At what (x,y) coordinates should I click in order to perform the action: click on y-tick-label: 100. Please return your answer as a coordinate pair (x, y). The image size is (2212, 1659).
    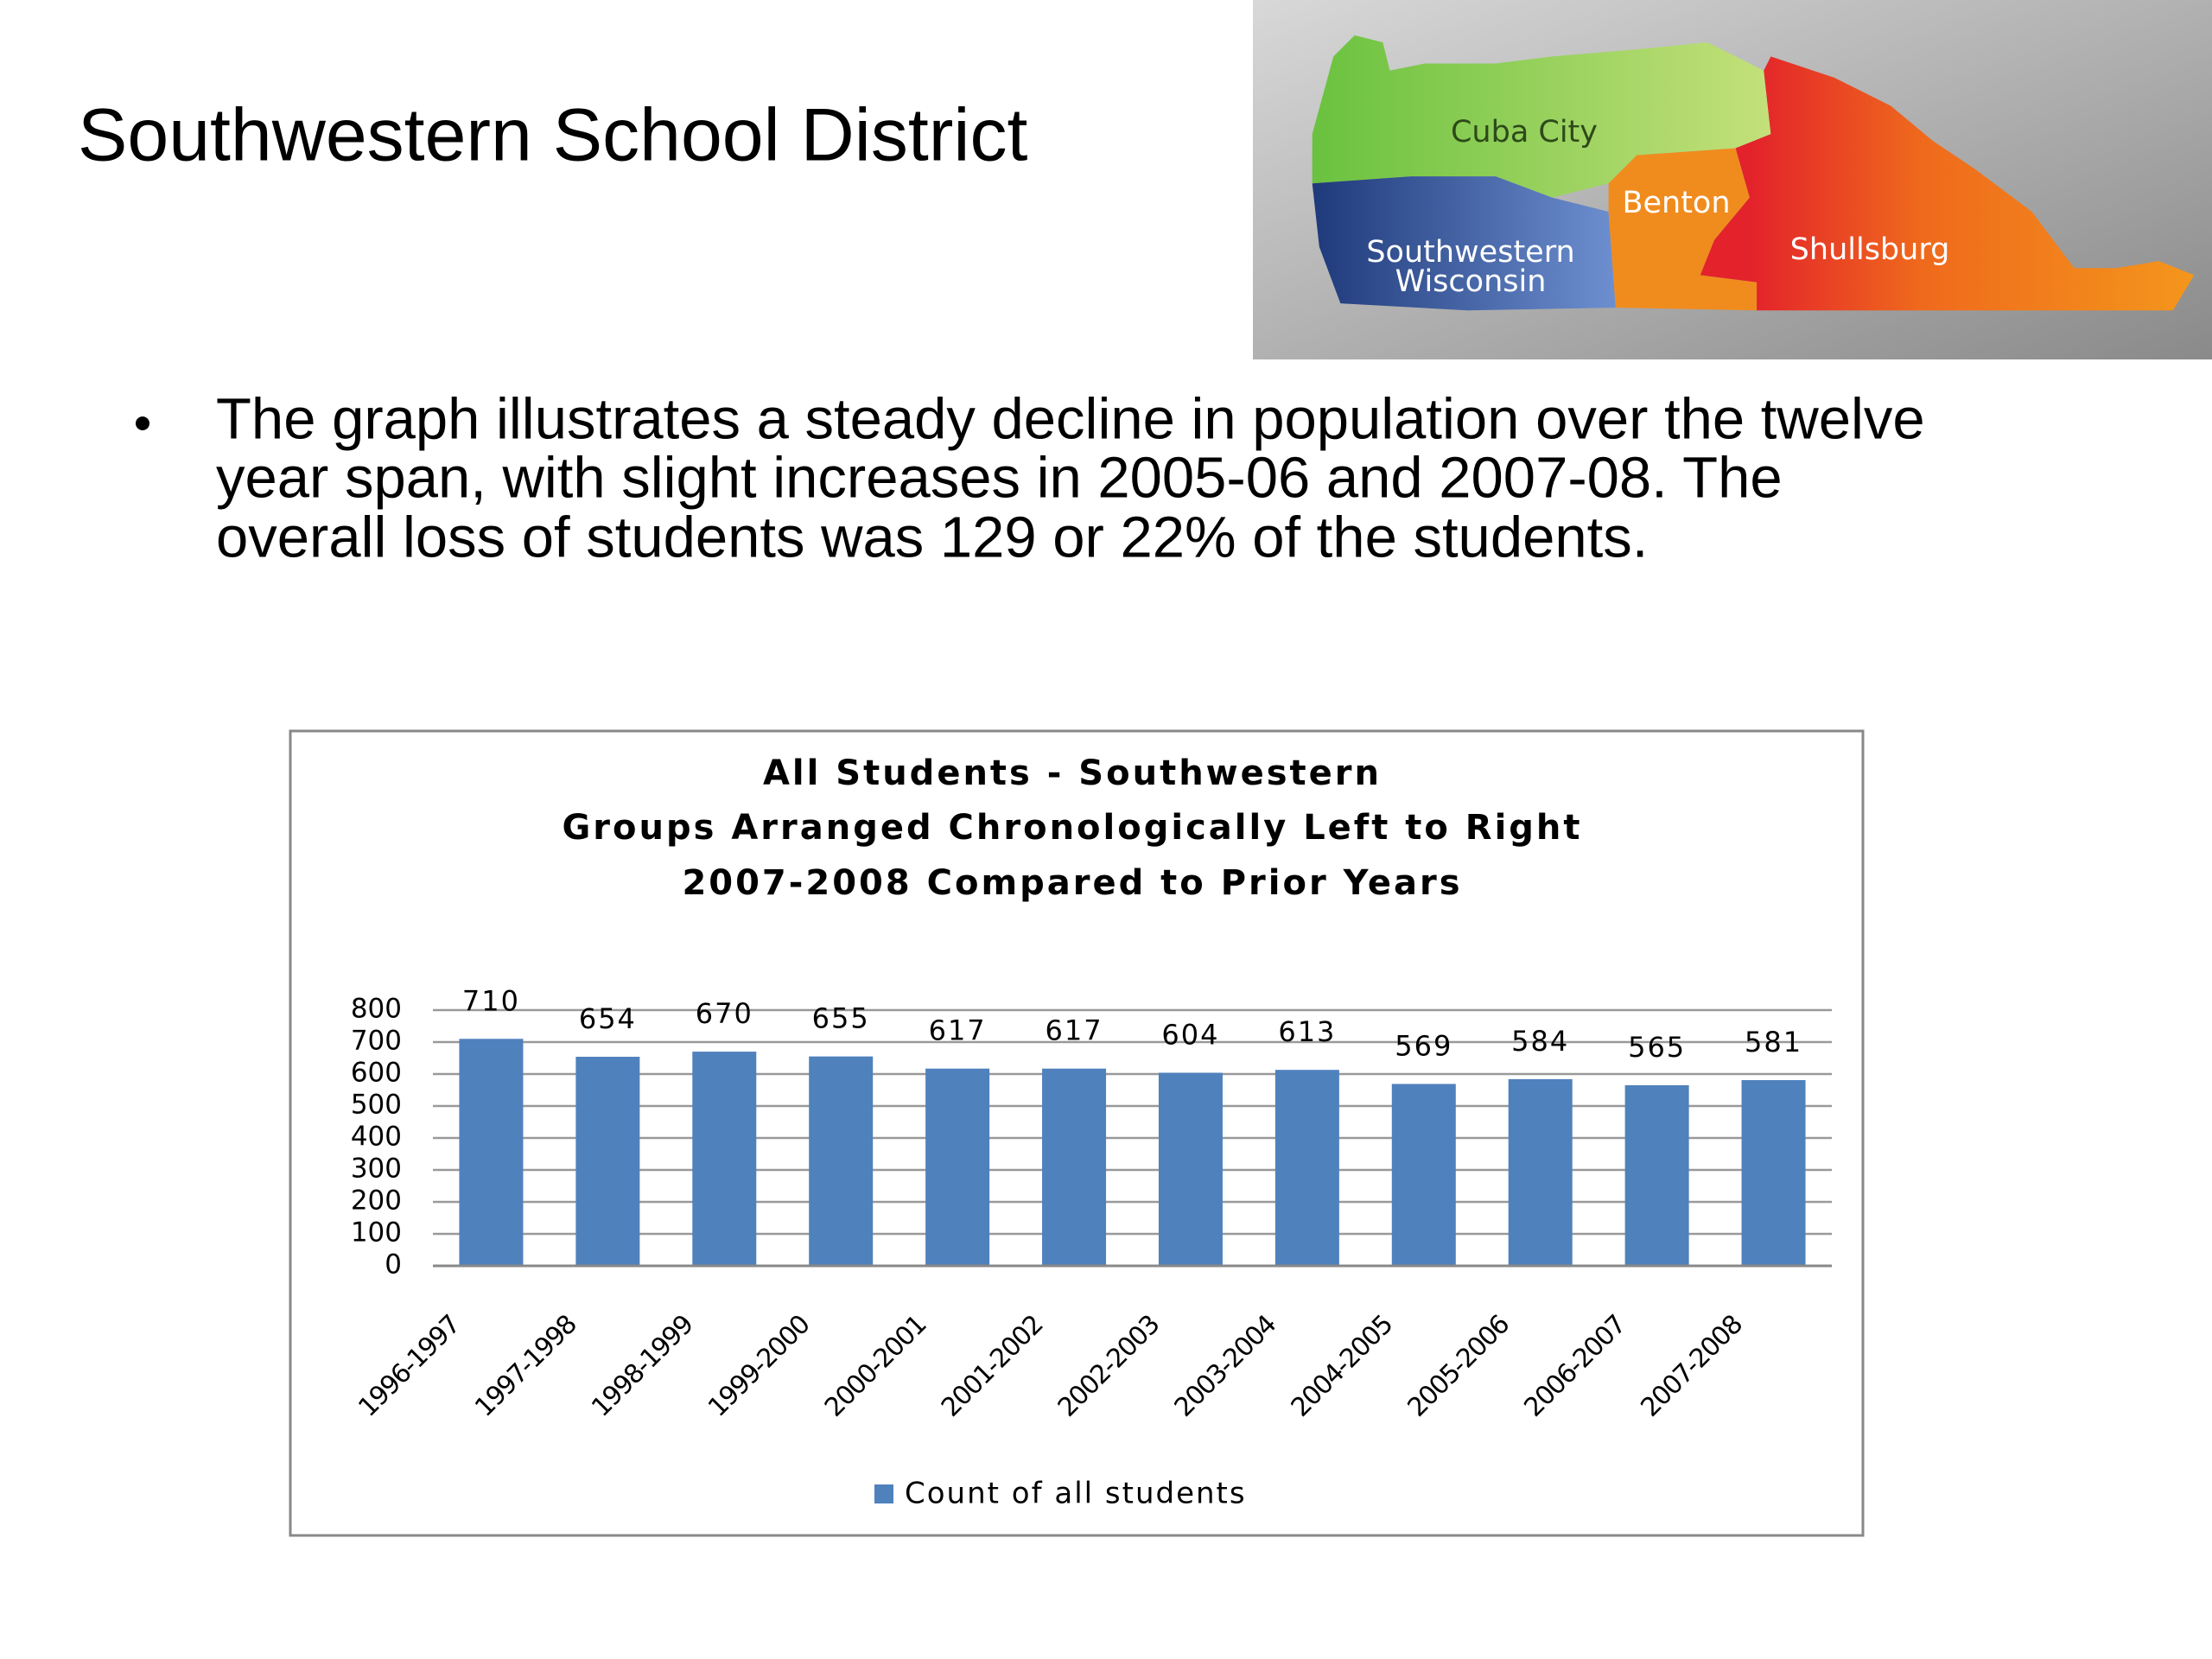
    Looking at the image, I should click on (376, 1233).